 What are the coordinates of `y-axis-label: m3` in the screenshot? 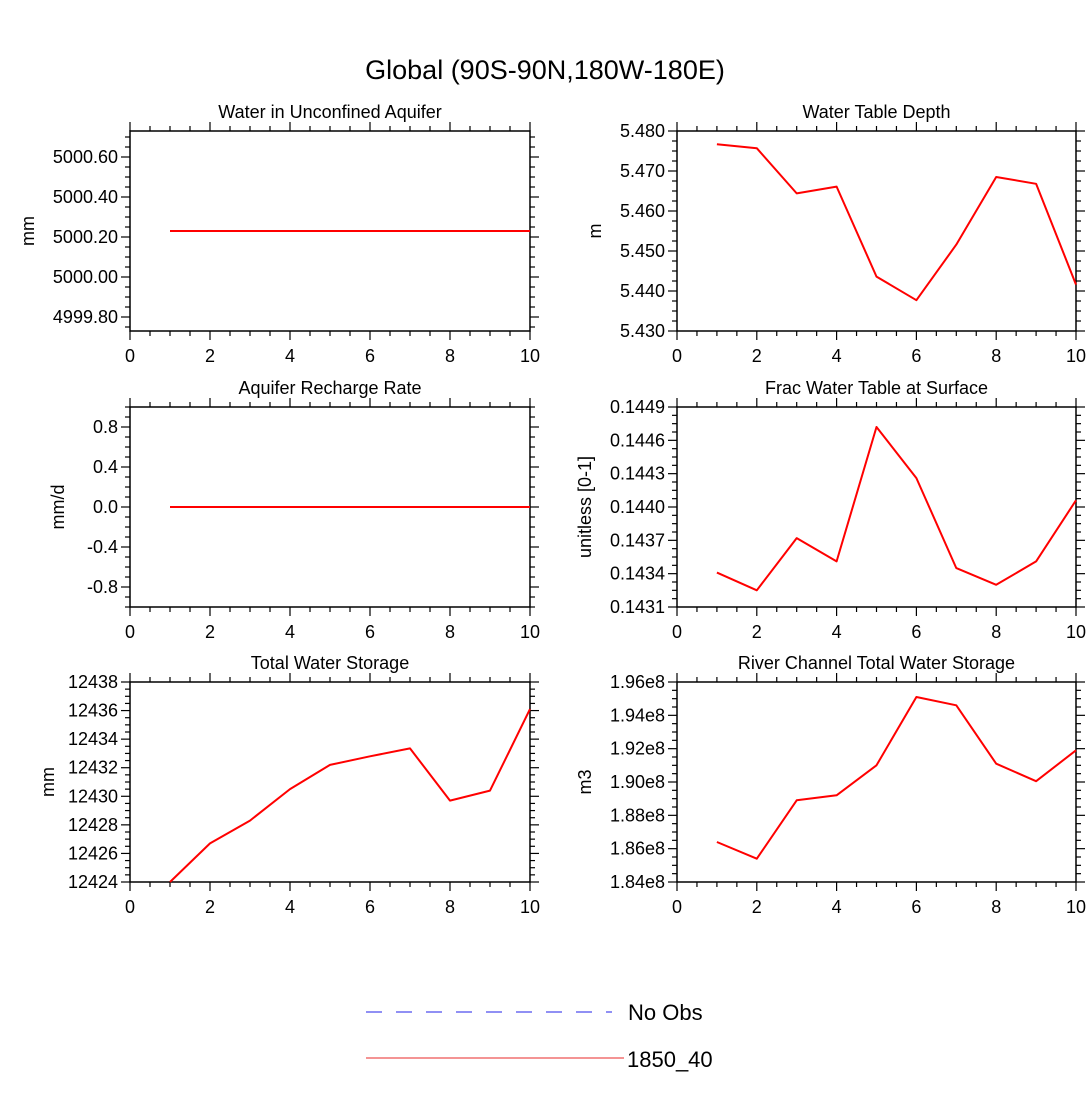 It's located at (585, 781).